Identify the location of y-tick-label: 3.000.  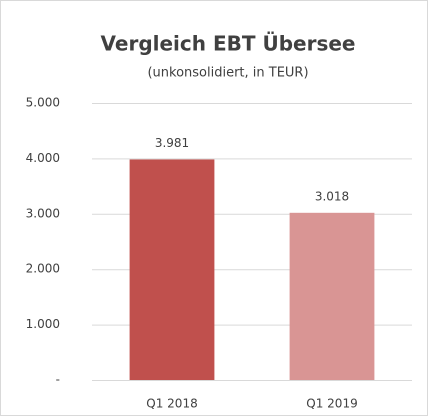
(43, 213).